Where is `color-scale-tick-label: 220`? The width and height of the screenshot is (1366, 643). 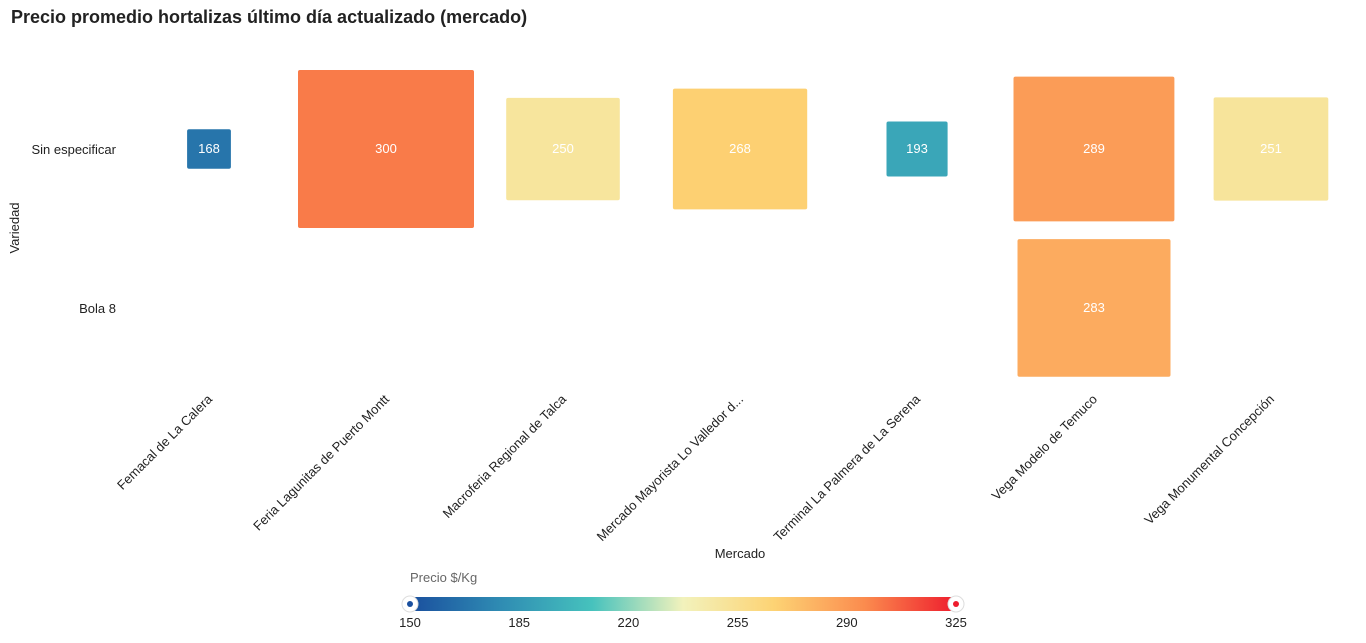 color-scale-tick-label: 220 is located at coordinates (629, 622).